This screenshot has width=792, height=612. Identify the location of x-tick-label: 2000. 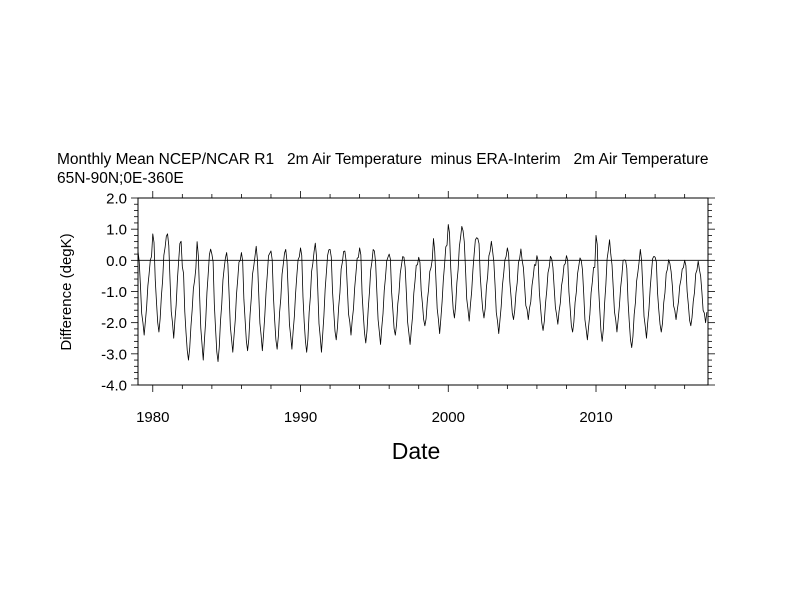
(448, 417).